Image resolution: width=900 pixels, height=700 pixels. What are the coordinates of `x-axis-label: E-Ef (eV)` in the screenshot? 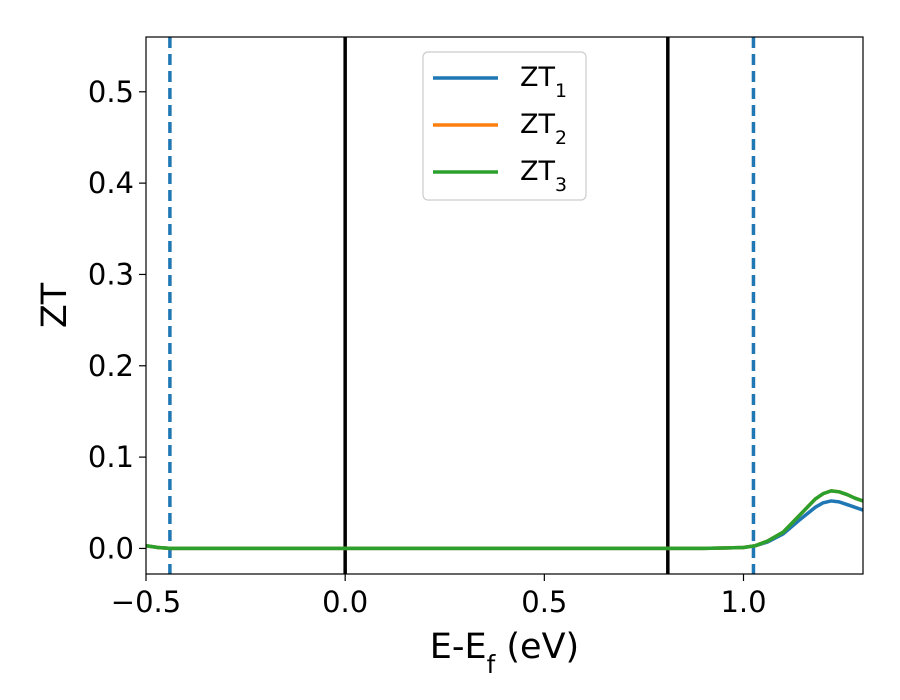 It's located at (504, 653).